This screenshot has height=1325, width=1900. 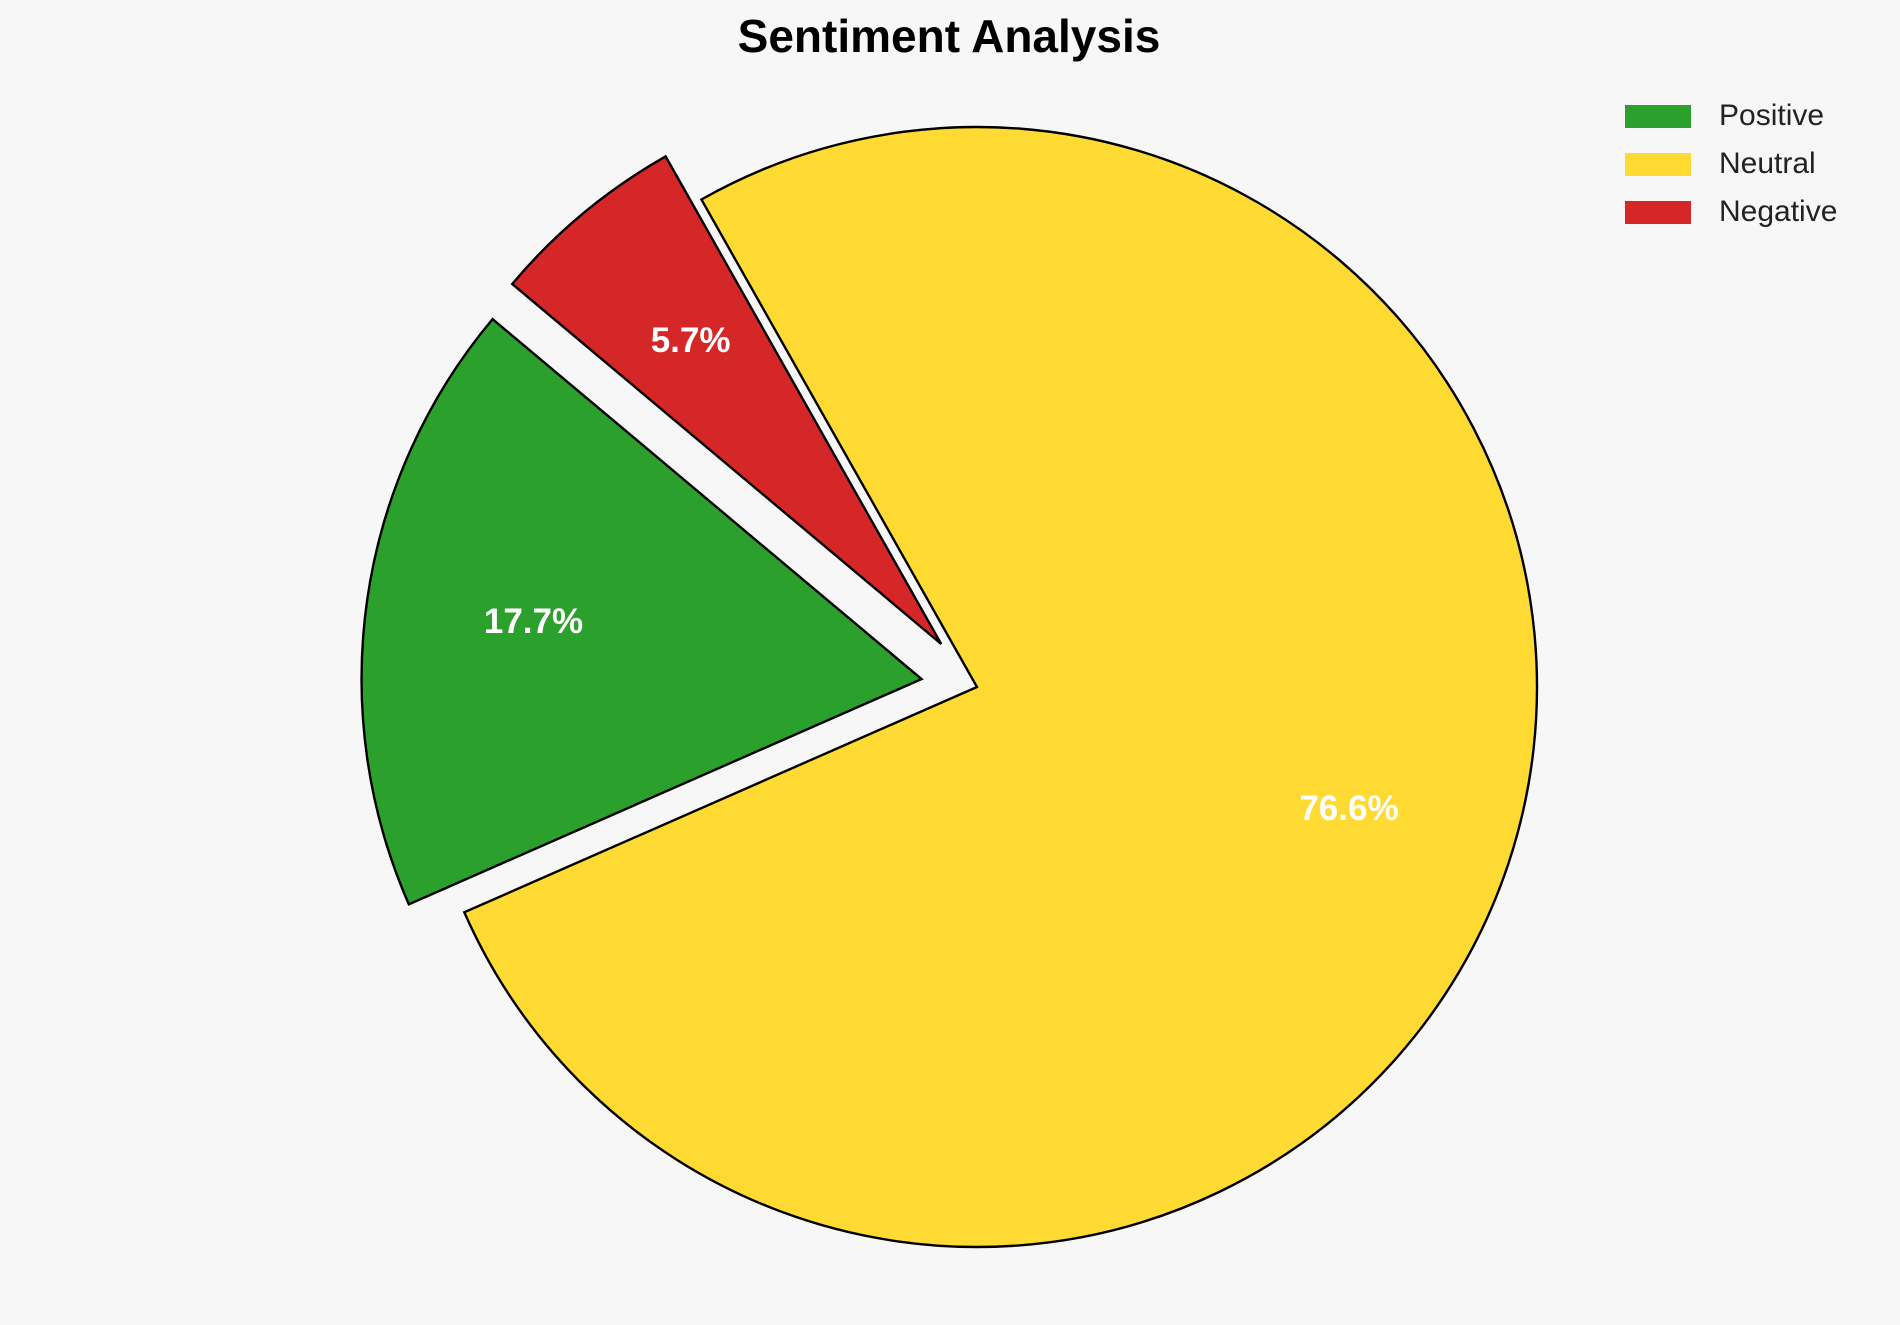 I want to click on value-label: 5.7%, so click(x=691, y=340).